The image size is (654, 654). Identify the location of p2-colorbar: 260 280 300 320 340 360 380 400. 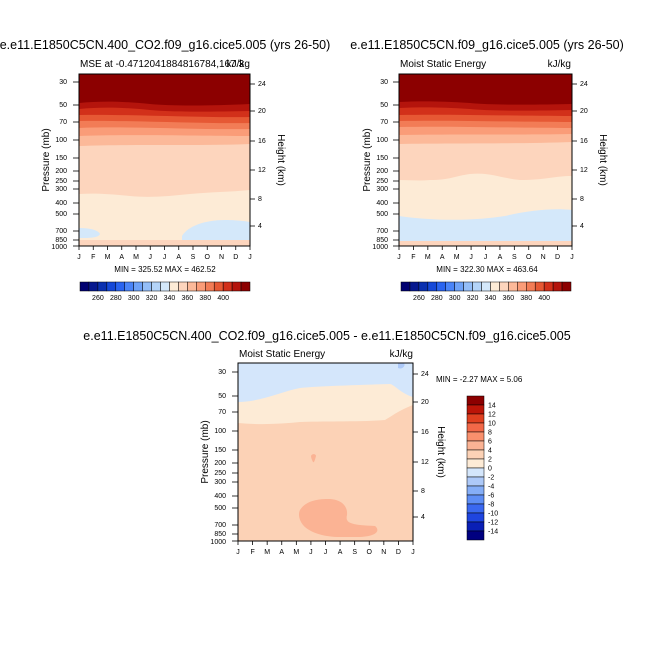
(486, 291).